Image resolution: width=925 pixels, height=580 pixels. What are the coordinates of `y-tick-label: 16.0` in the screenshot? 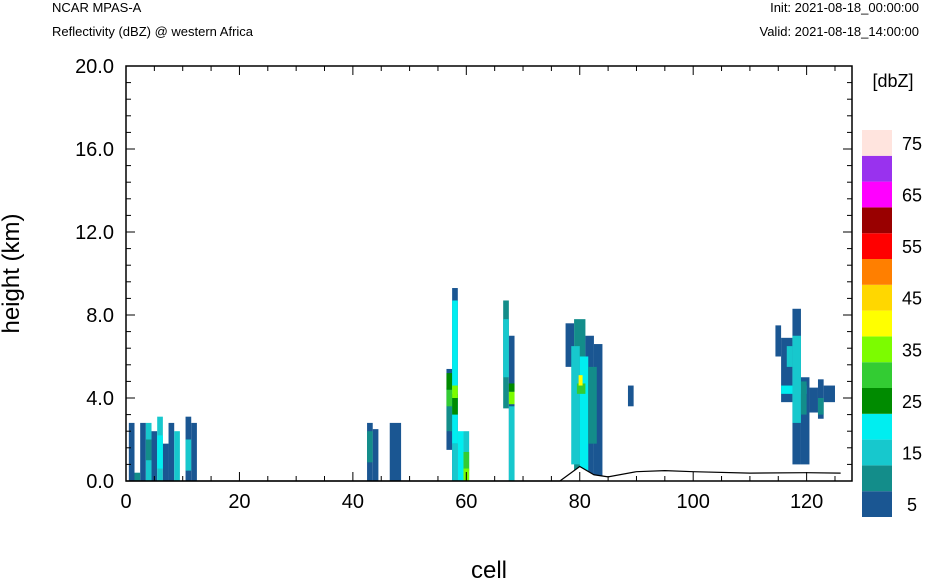 It's located at (94, 150).